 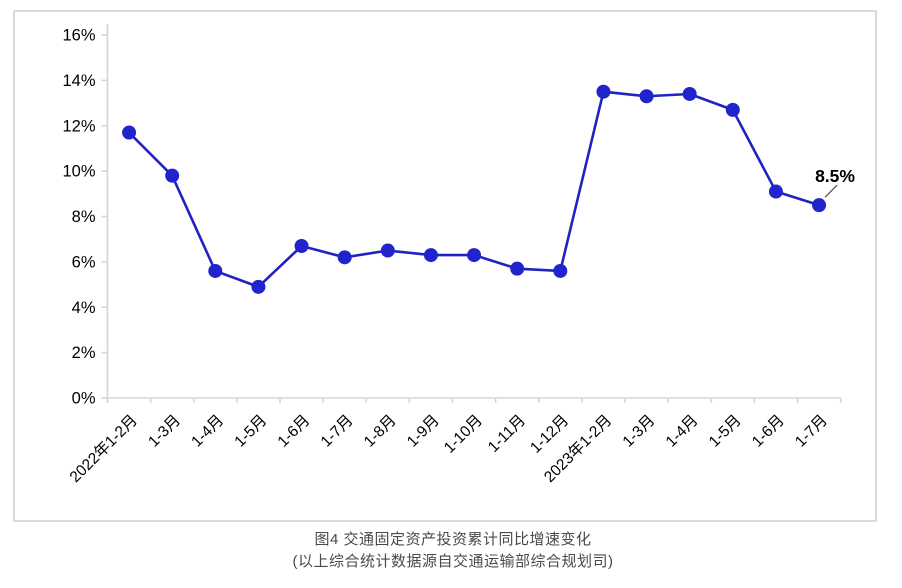 What do you see at coordinates (380, 431) in the screenshot?
I see `x-tick-label: 1-8月` at bounding box center [380, 431].